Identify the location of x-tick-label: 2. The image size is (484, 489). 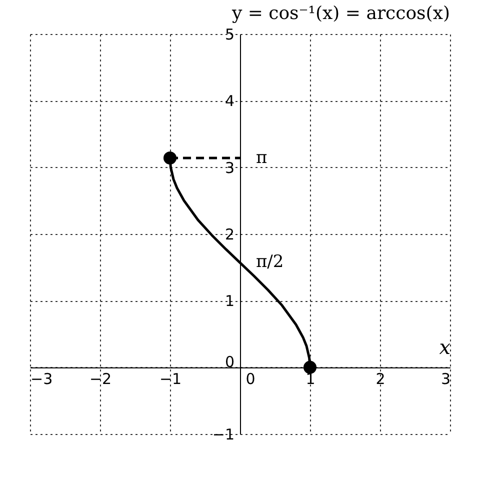
(381, 379).